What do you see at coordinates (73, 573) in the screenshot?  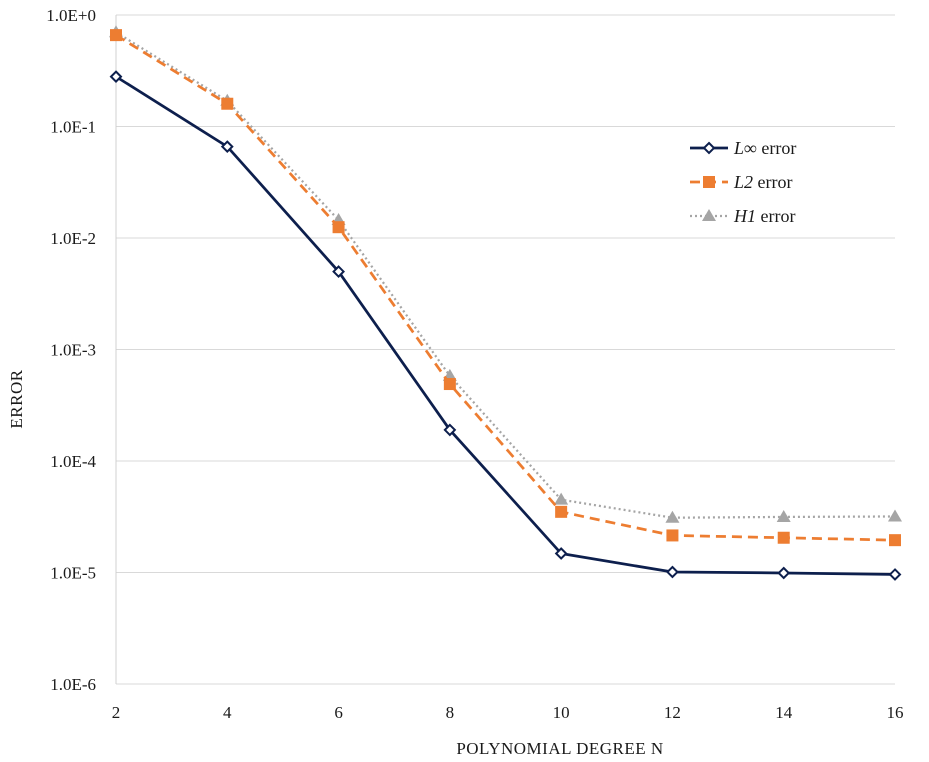 I see `y-tick-label: 1.0E-5` at bounding box center [73, 573].